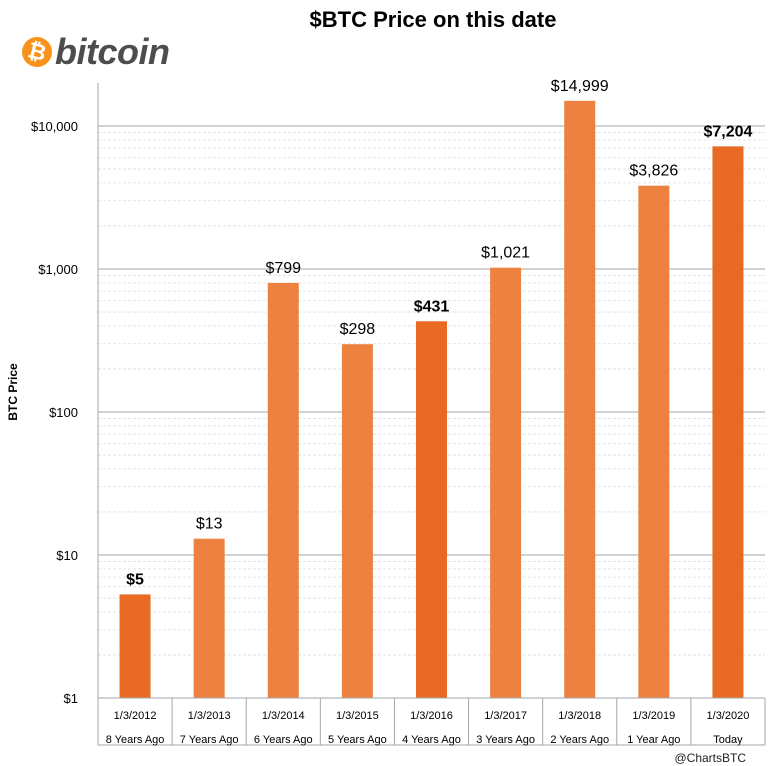 The width and height of the screenshot is (768, 766). What do you see at coordinates (580, 86) in the screenshot?
I see `data-label: $14,999` at bounding box center [580, 86].